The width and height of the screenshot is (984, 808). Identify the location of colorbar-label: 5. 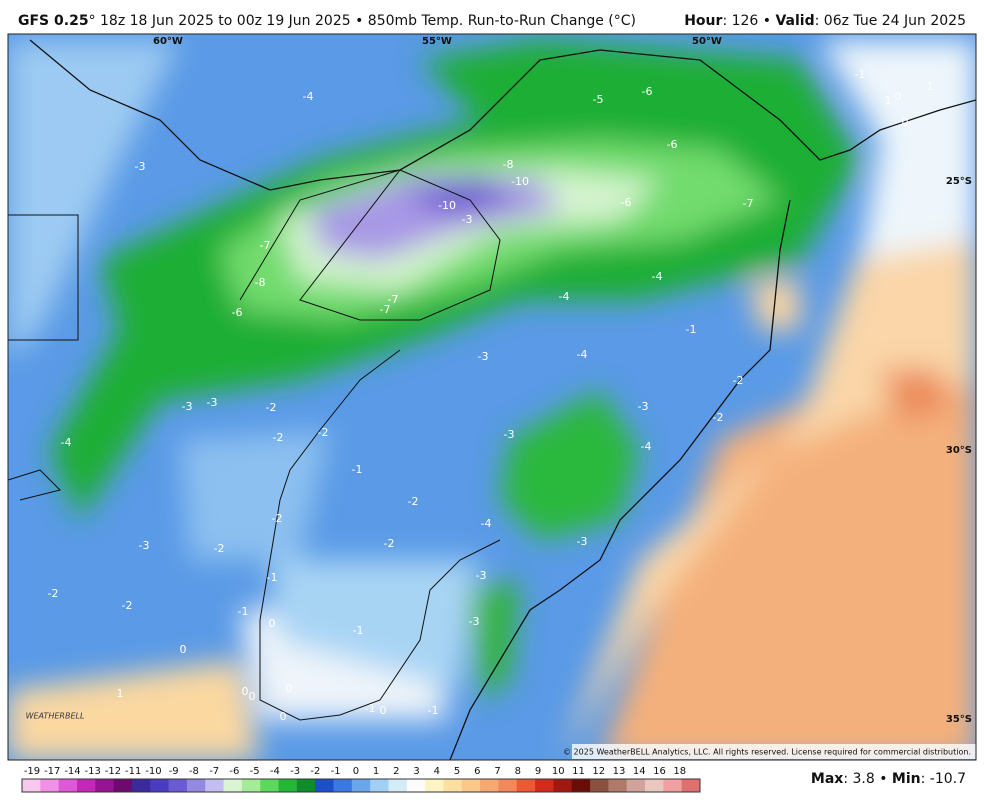
(457, 771).